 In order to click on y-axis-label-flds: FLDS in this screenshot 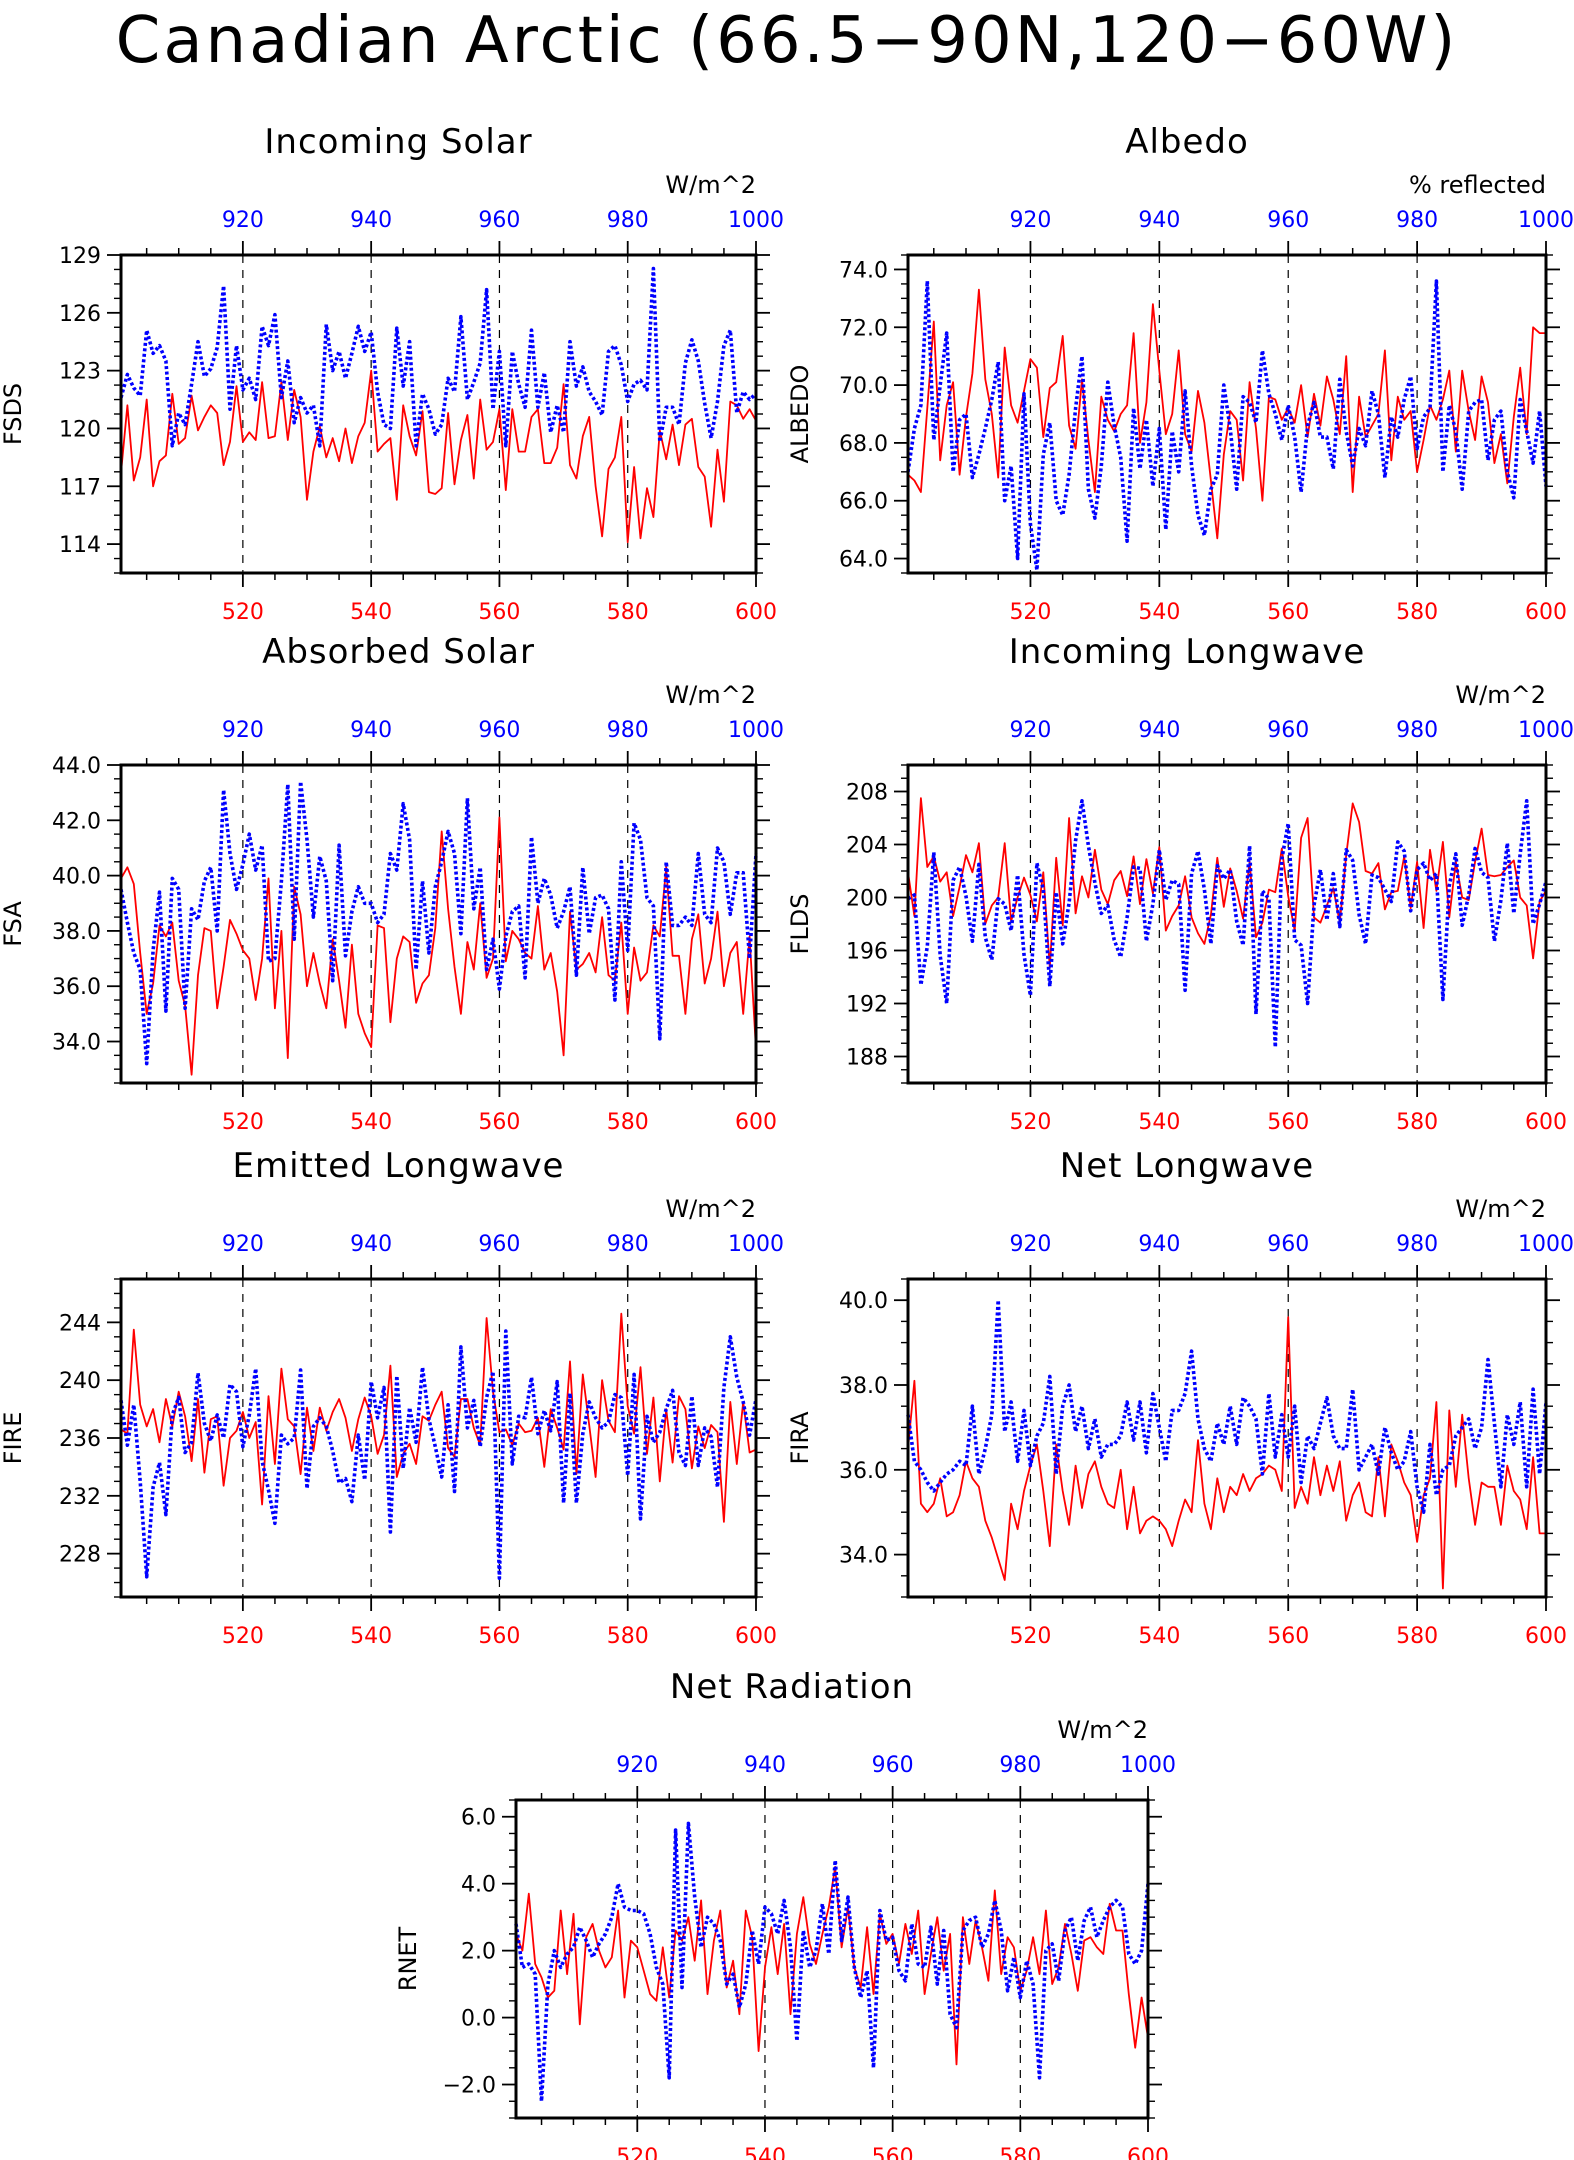, I will do `click(800, 924)`.